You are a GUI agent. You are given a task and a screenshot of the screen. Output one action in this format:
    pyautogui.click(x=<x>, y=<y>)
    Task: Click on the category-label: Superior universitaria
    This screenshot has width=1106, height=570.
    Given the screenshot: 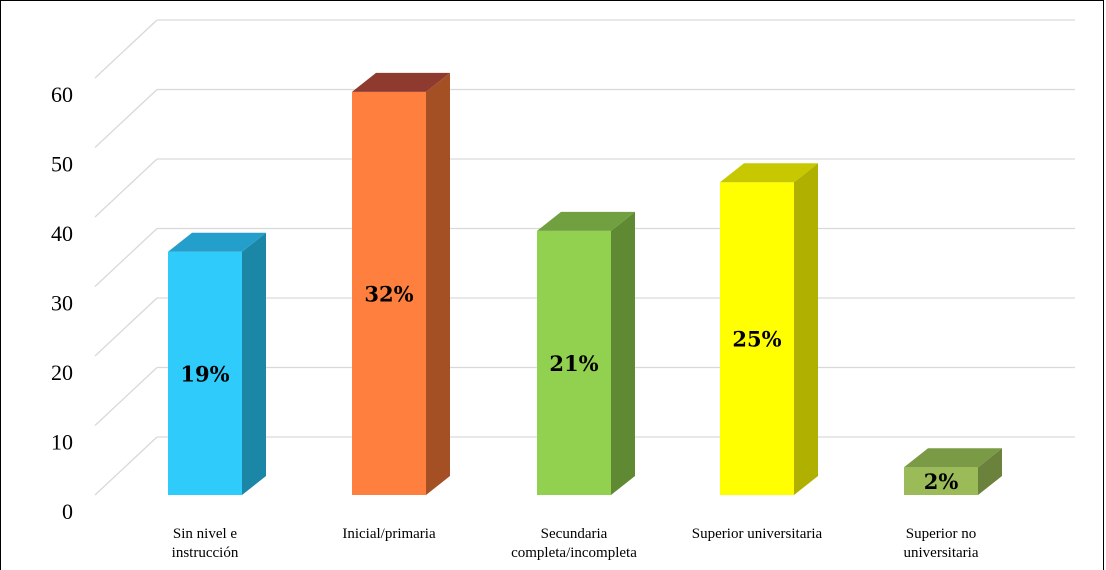 What is the action you would take?
    pyautogui.click(x=757, y=534)
    